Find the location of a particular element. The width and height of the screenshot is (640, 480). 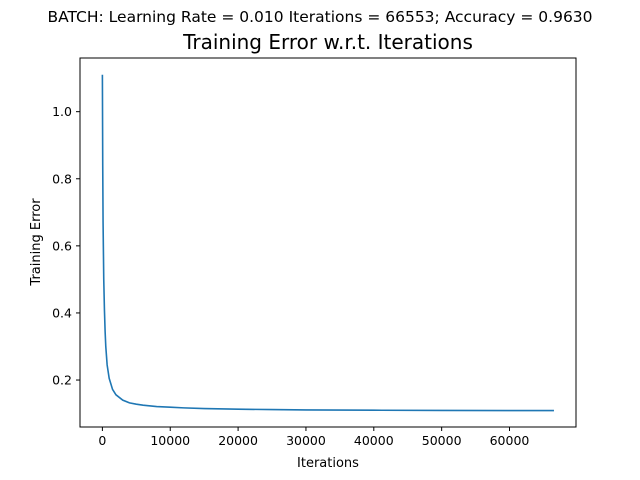

y-axis-label: Training Error is located at coordinates (36, 242).